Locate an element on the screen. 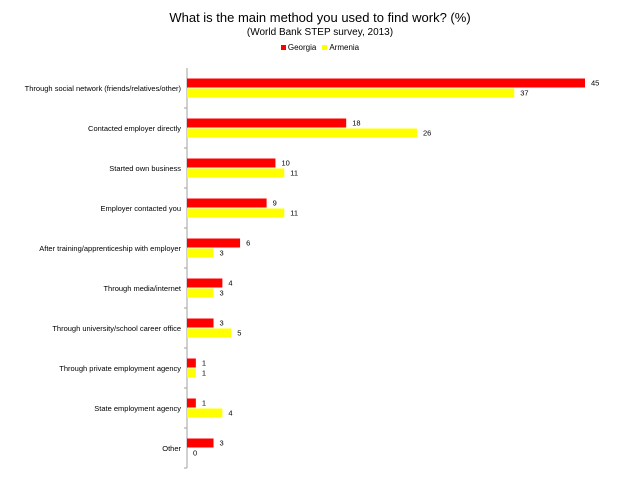  legend-swatch-georgia is located at coordinates (283, 47).